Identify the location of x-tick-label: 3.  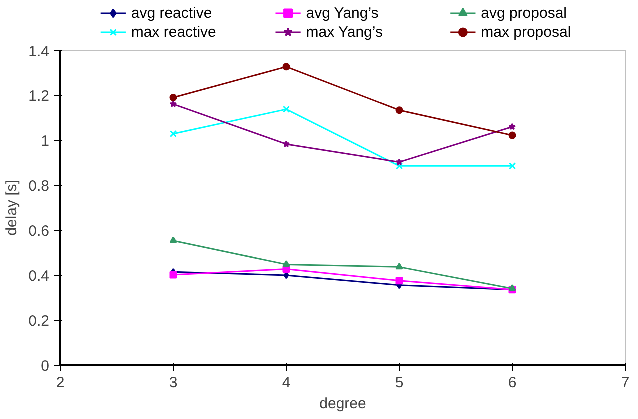
(173, 383).